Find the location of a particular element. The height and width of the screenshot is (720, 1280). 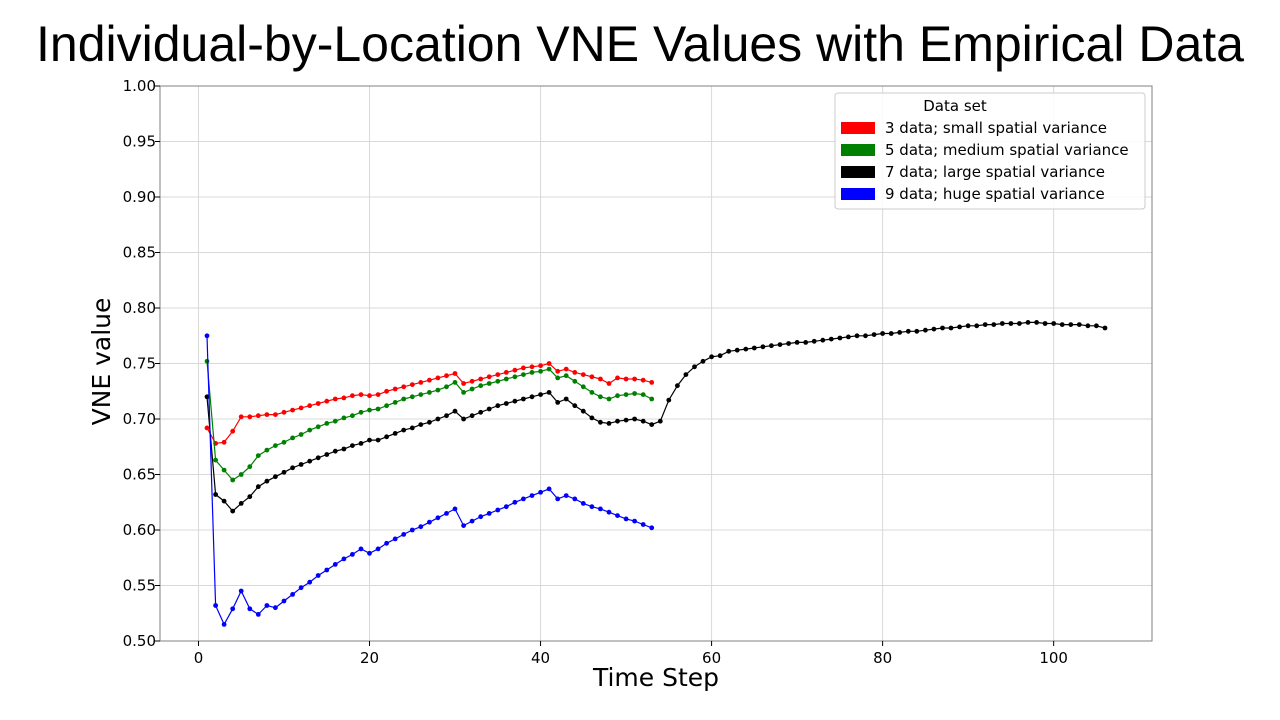

x-tick-label: 100 is located at coordinates (1053, 658).